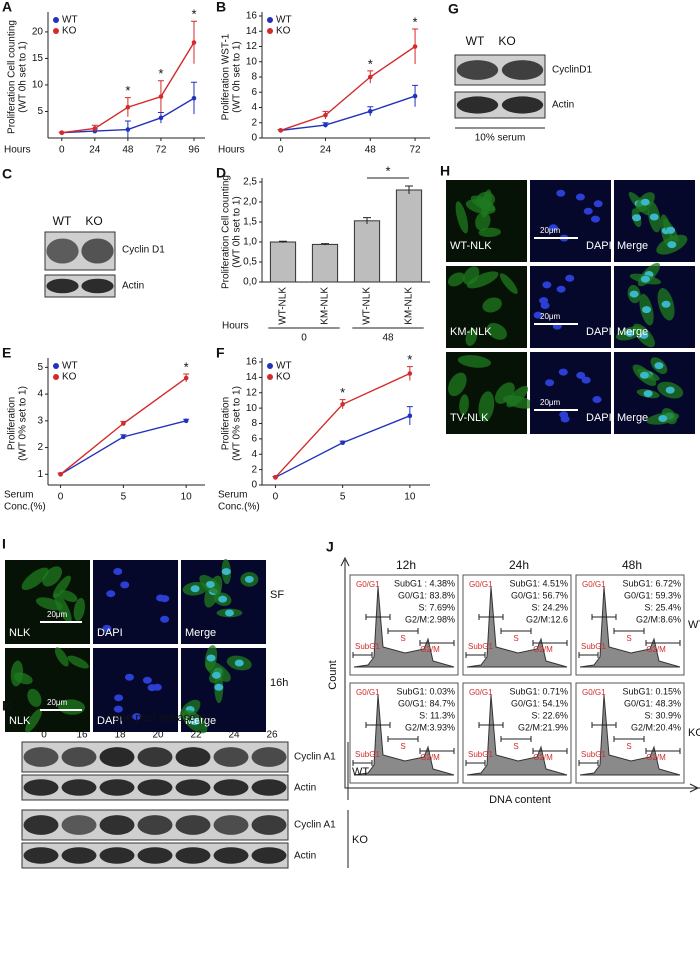  I want to click on row-label: WT-NLK, so click(471, 246).